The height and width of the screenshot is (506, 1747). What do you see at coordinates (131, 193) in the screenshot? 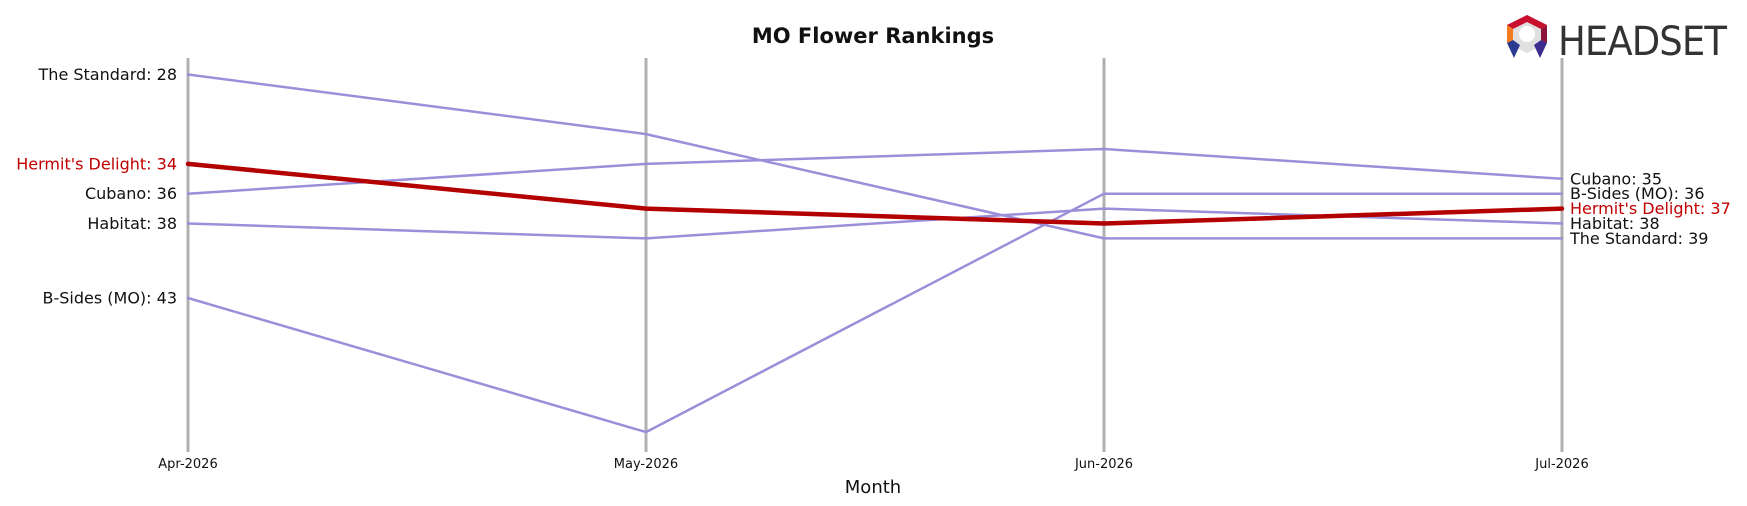
I see `left-rank-label: Cubano: 36` at bounding box center [131, 193].